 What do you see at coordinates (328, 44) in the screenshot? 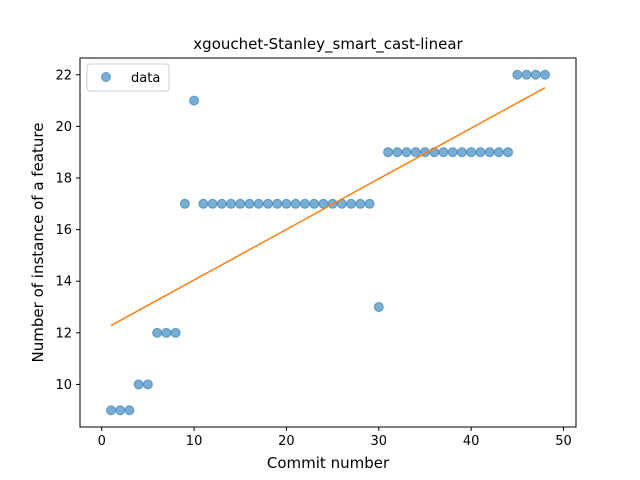
I see `chart-title: xgouchet-Stanley_smart_cast-linear` at bounding box center [328, 44].